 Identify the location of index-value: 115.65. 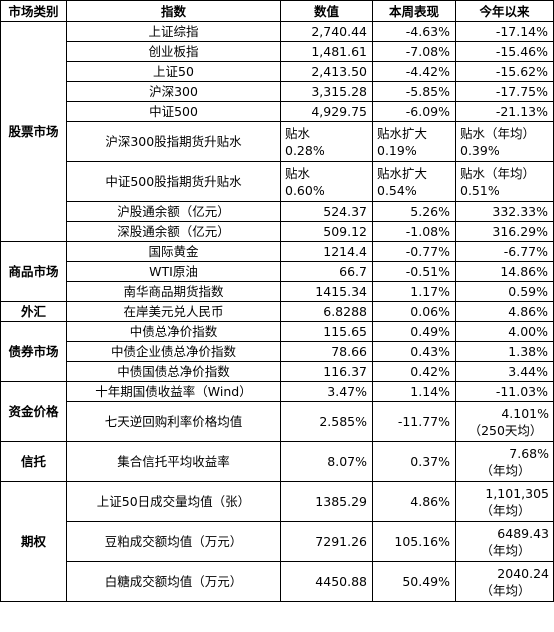
(326, 331).